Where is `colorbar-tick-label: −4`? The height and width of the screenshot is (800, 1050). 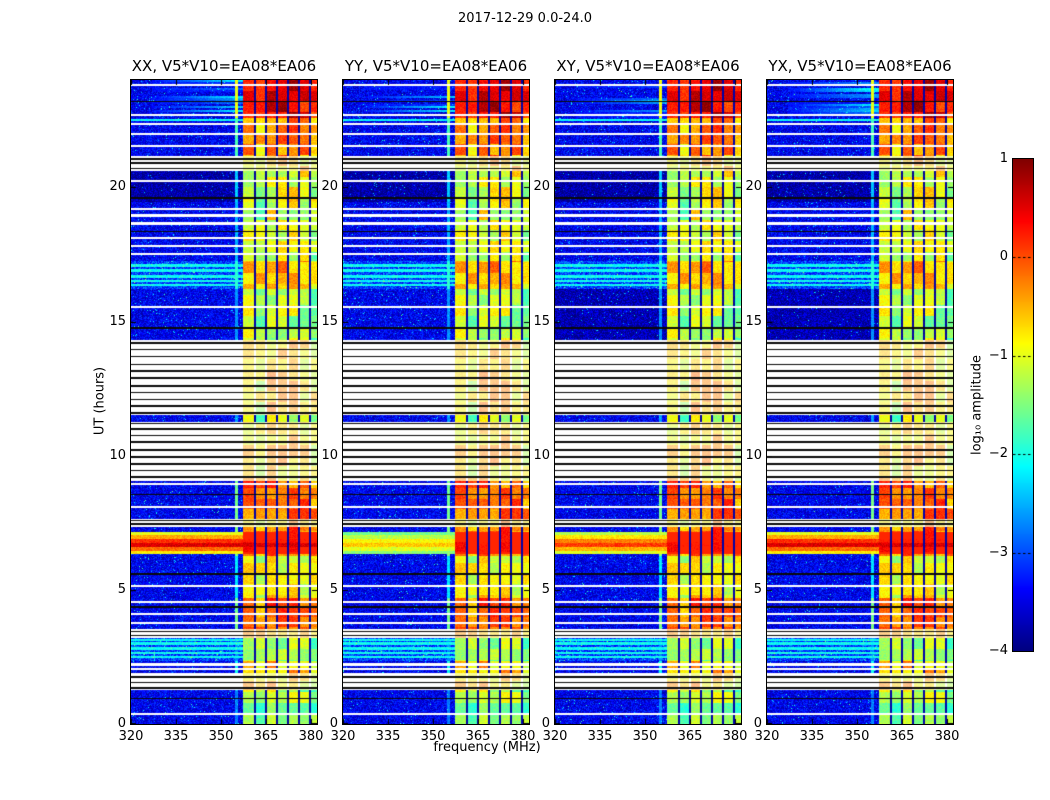 colorbar-tick-label: −4 is located at coordinates (998, 650).